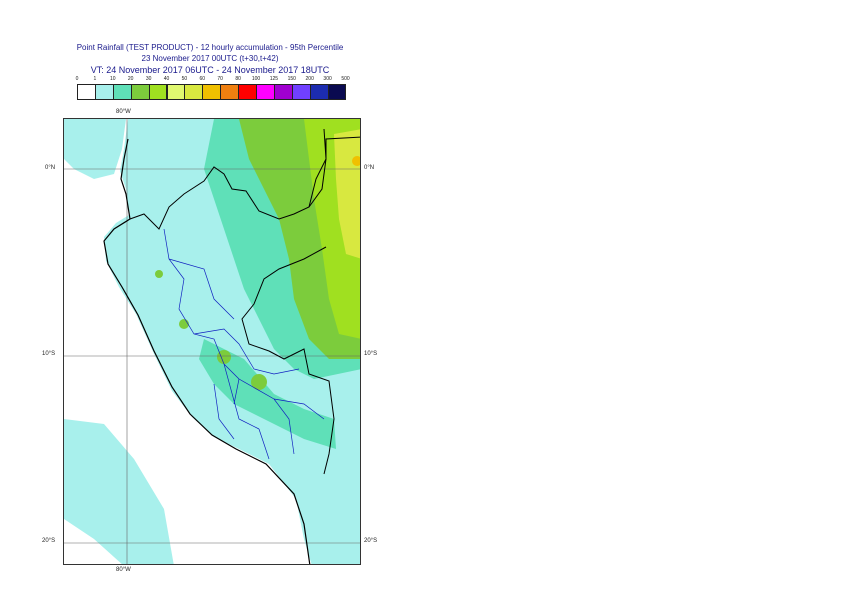 This screenshot has height=596, width=842. What do you see at coordinates (369, 168) in the screenshot?
I see `lat-label-0-right: 0°N` at bounding box center [369, 168].